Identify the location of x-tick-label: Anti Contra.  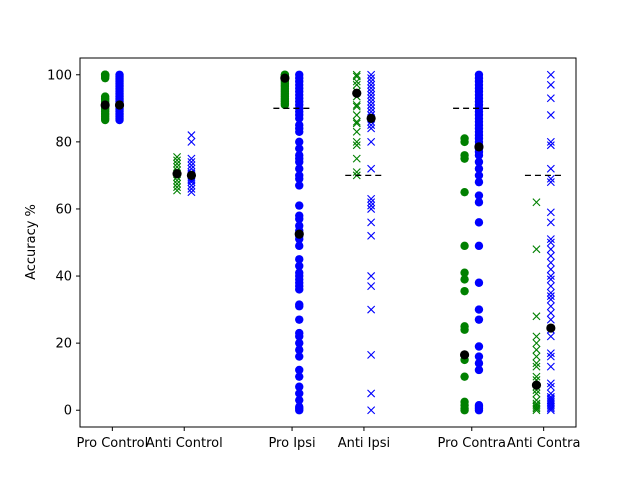
(544, 443).